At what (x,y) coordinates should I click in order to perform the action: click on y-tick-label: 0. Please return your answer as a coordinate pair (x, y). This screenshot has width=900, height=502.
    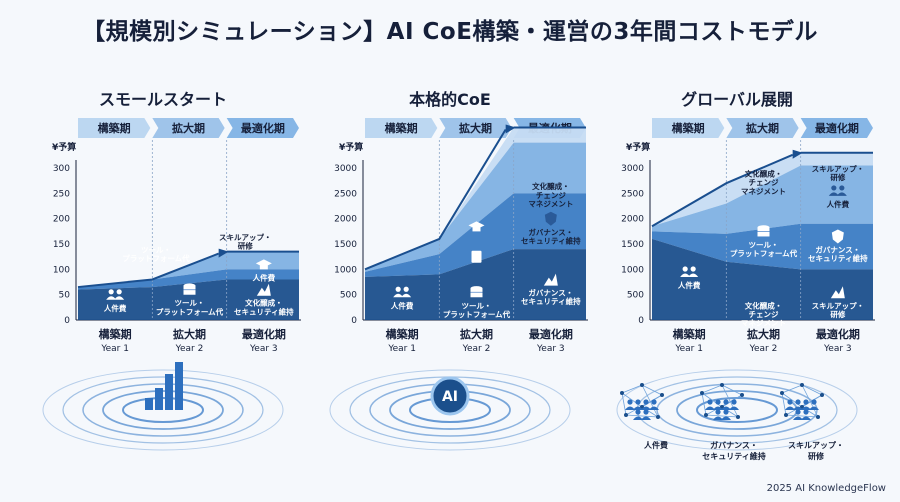
    Looking at the image, I should click on (354, 321).